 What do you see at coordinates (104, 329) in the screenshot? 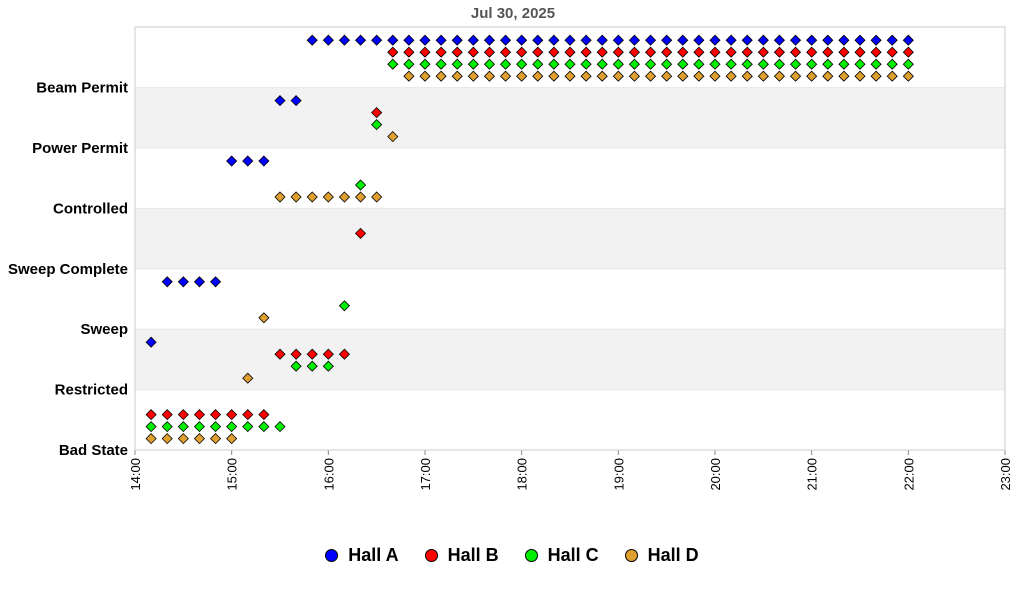
I see `y-label: Sweep` at bounding box center [104, 329].